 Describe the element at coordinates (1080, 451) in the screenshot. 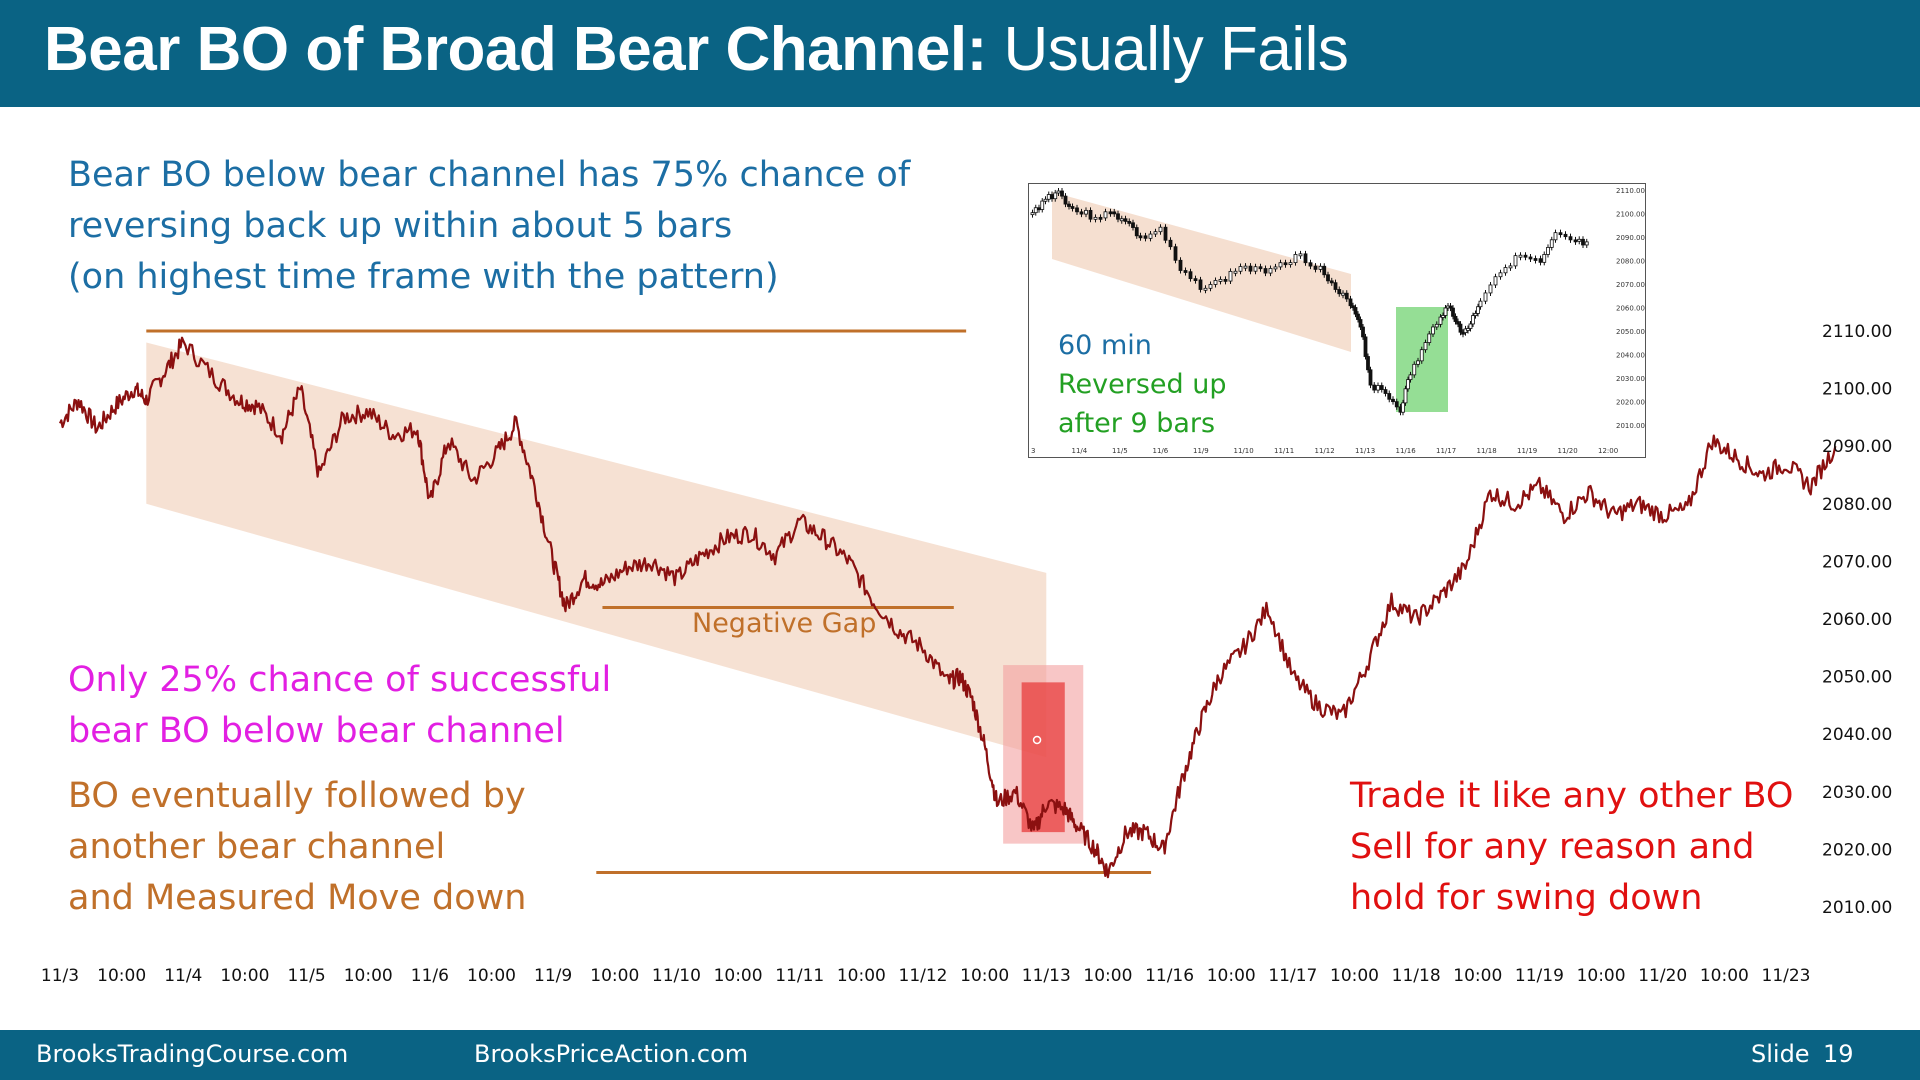

I see `inset-x-tick-label: 11/4` at that location.